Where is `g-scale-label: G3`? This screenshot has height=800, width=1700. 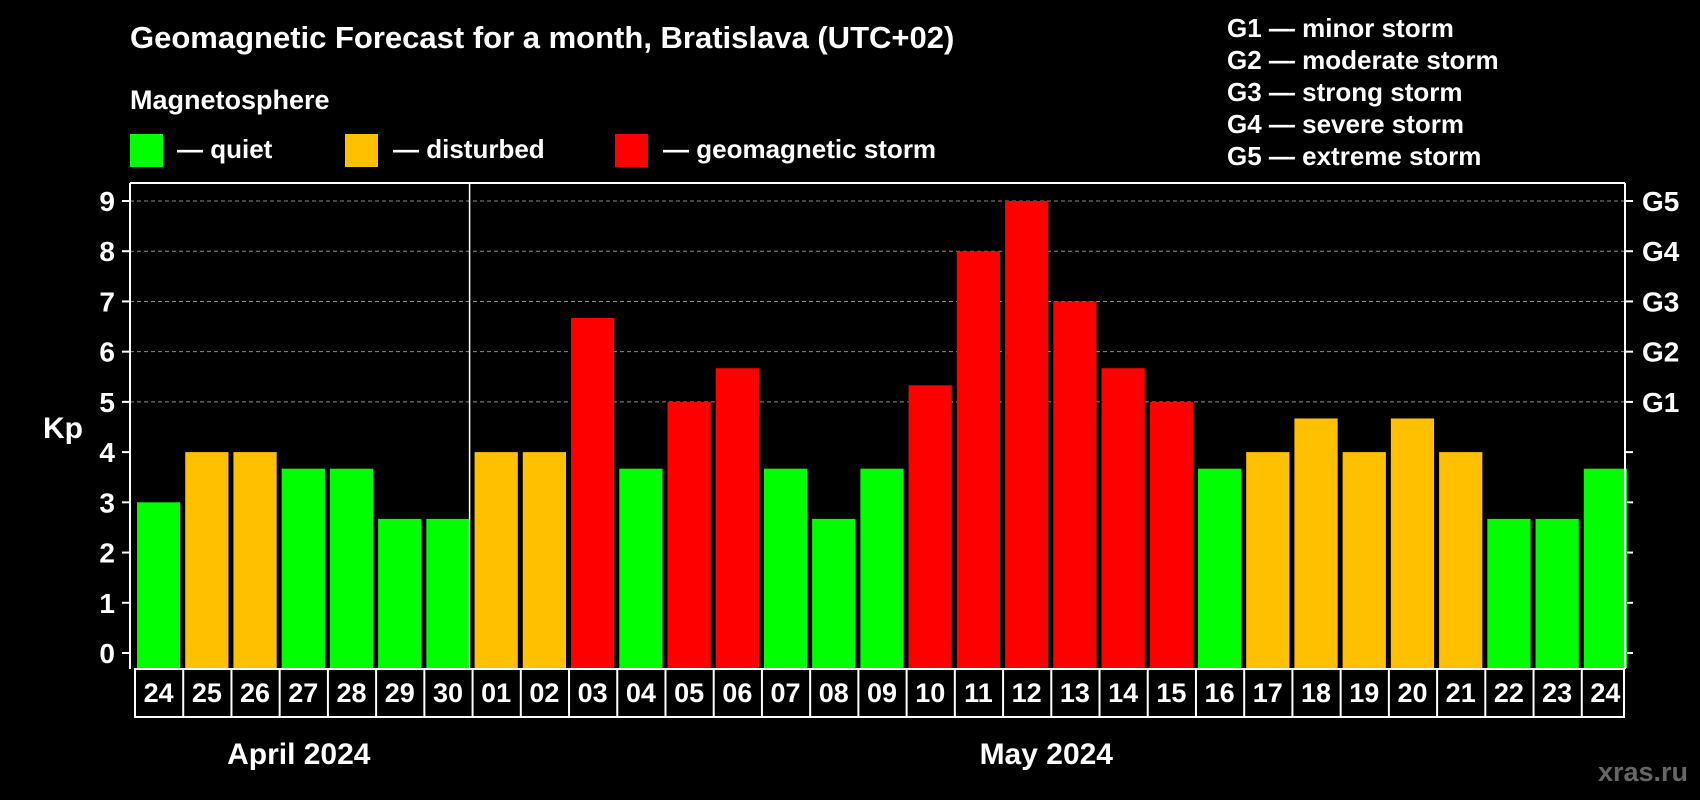 g-scale-label: G3 is located at coordinates (1660, 301).